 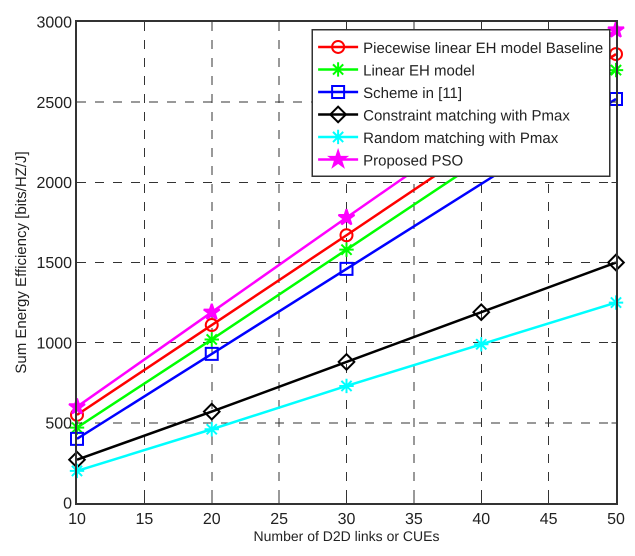 I want to click on y-tick-label: 2500, so click(x=54, y=103).